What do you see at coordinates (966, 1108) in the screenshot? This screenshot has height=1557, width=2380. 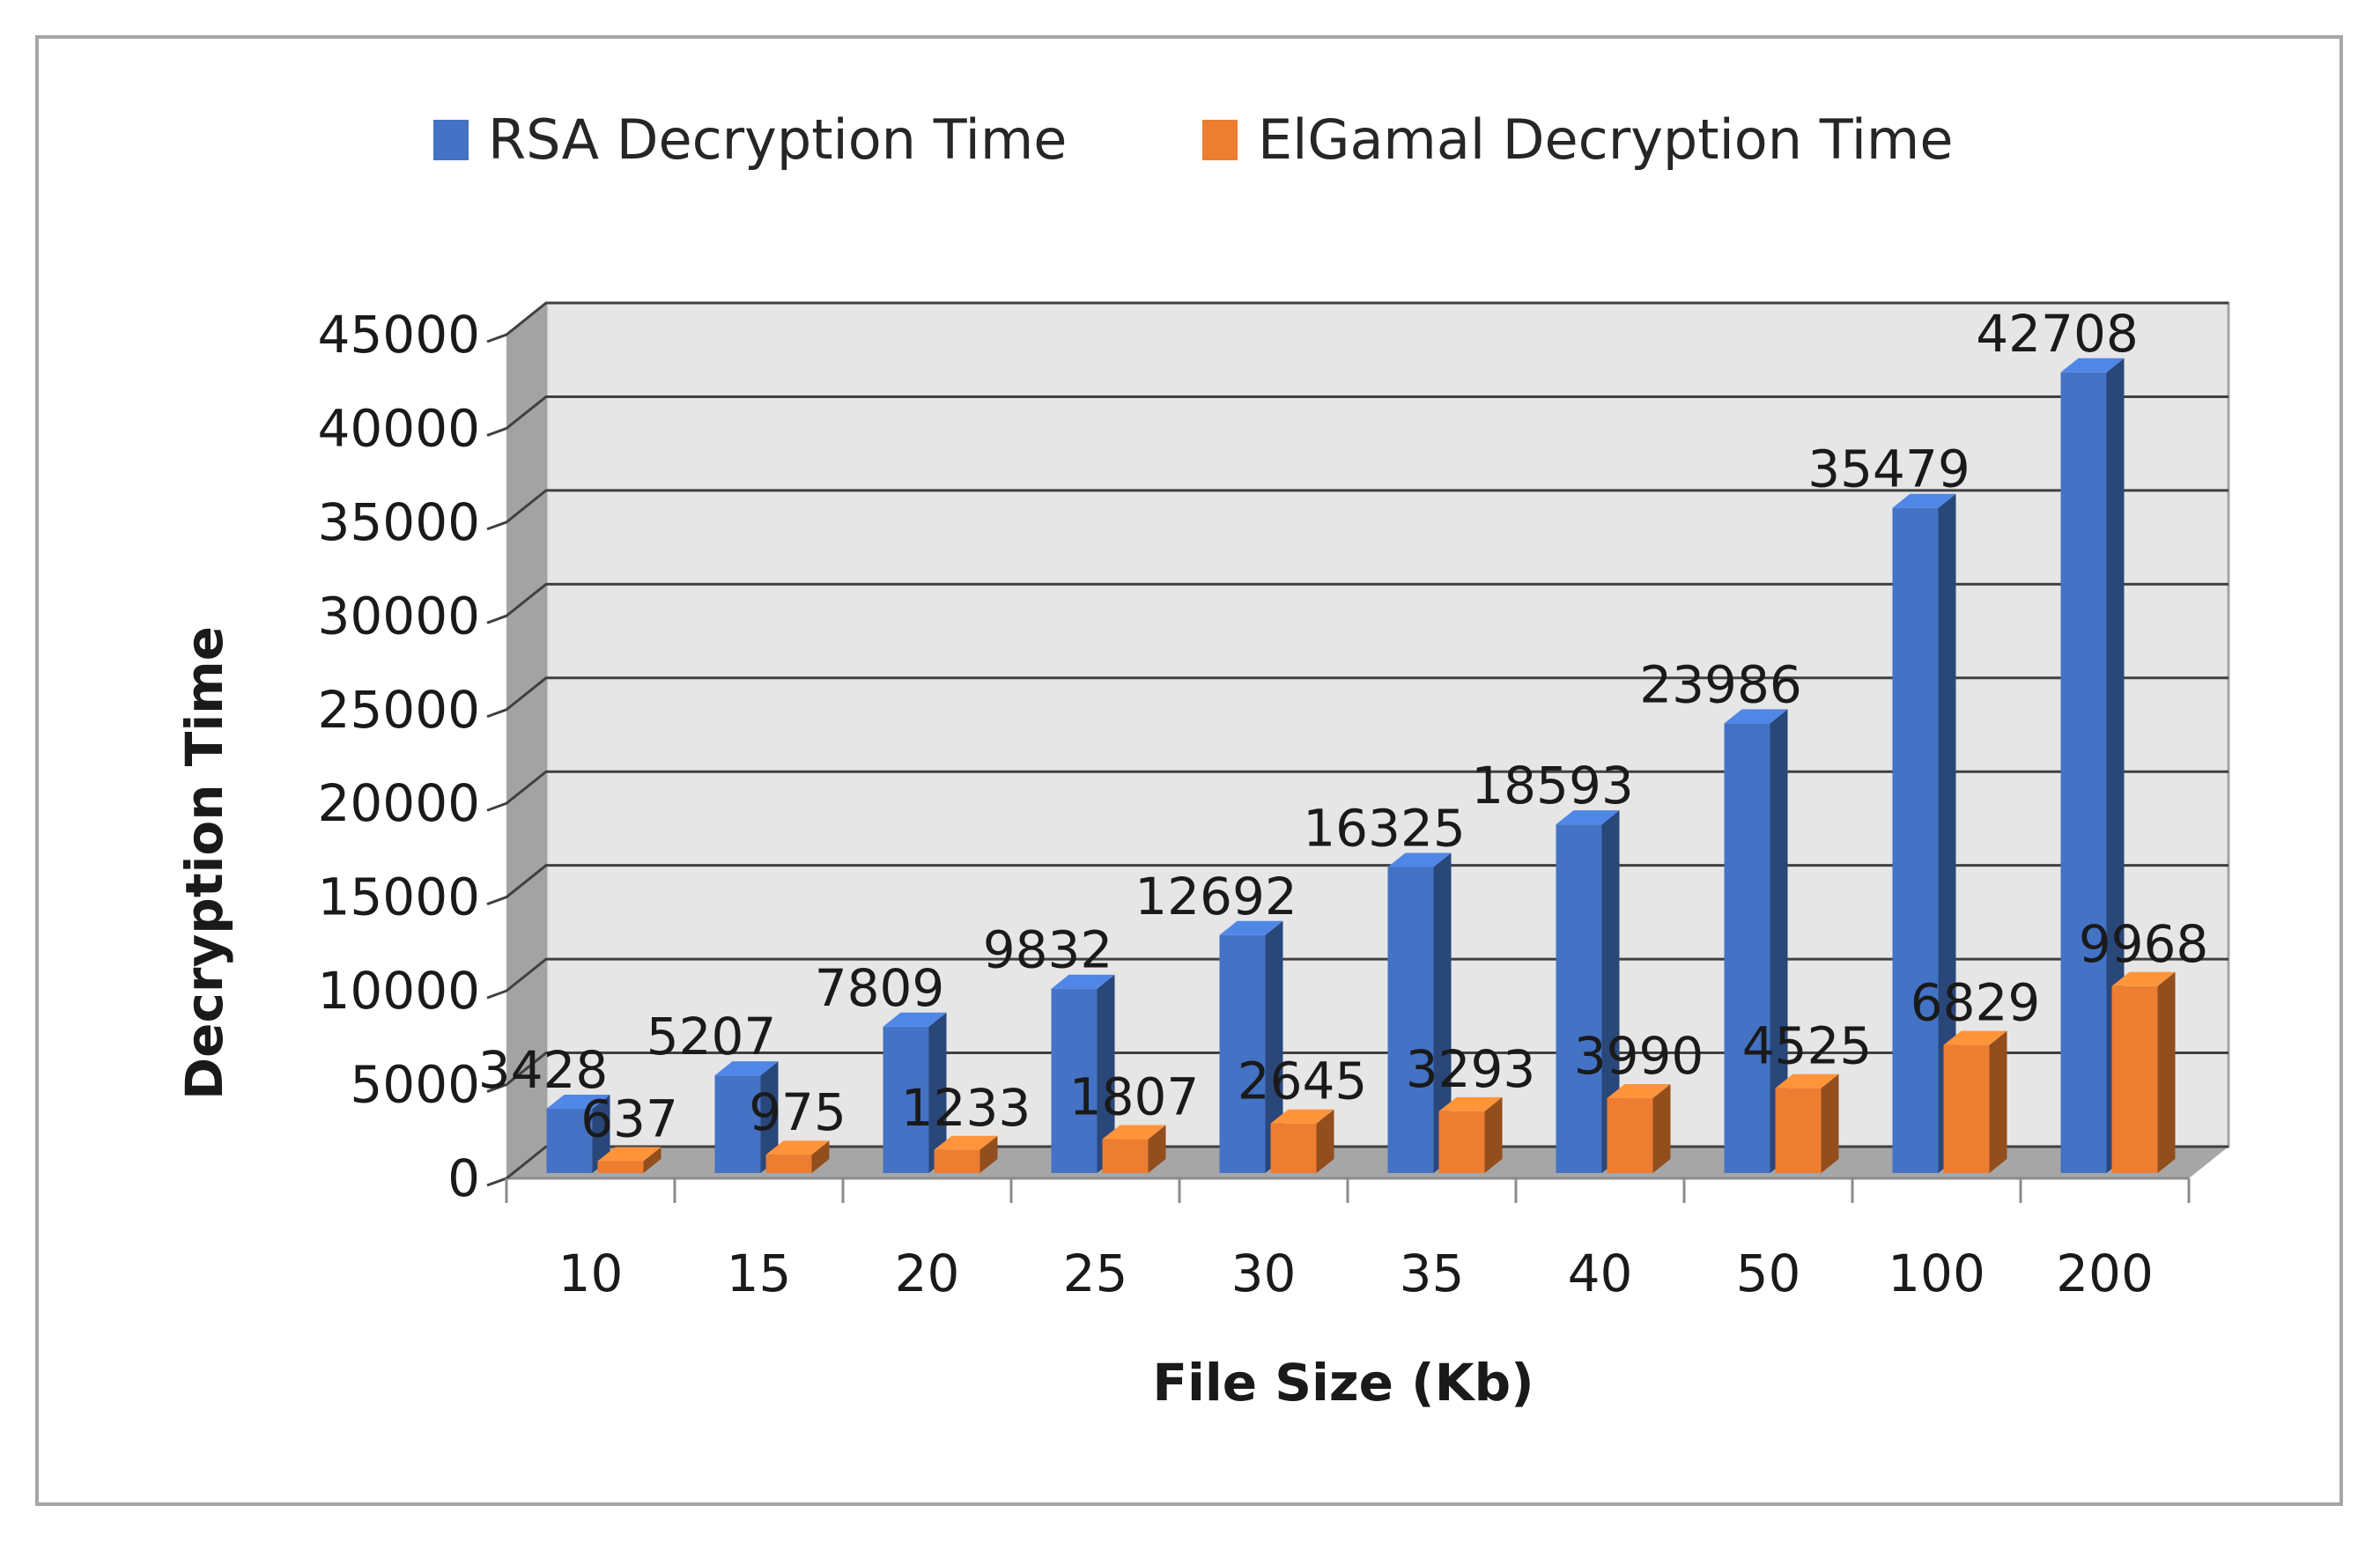 I see `data-label-elgamal: 1233` at bounding box center [966, 1108].